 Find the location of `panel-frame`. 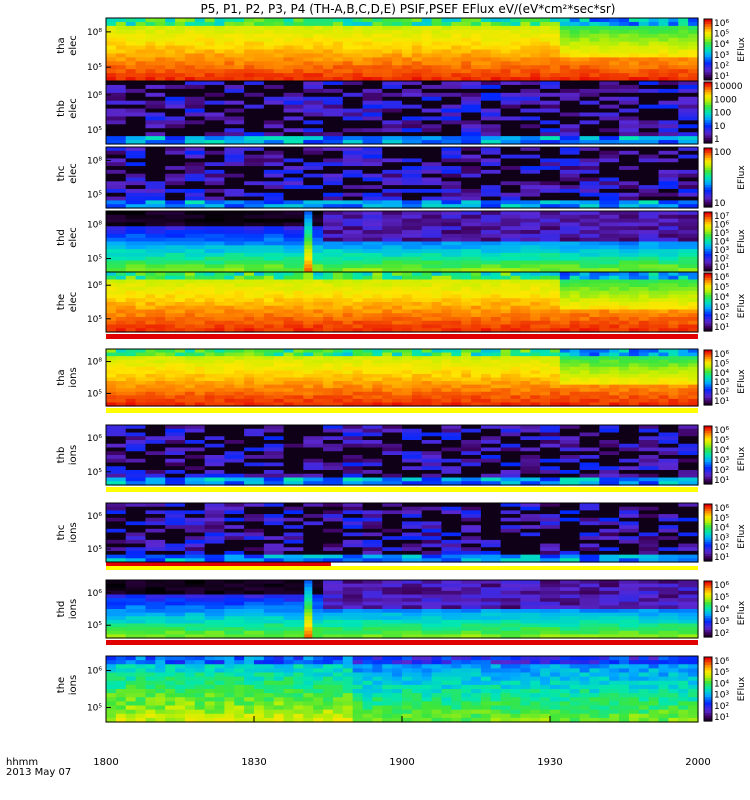

panel-frame is located at coordinates (402, 112).